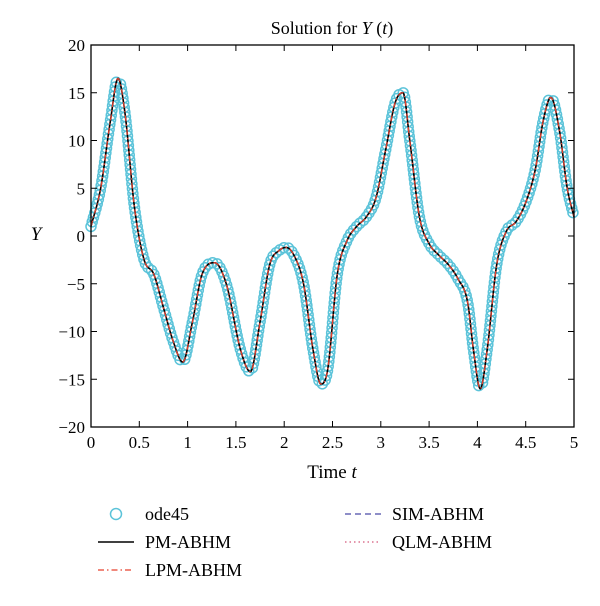 Image resolution: width=600 pixels, height=606 pixels. Describe the element at coordinates (76, 284) in the screenshot. I see `y-tick-label: −5` at that location.